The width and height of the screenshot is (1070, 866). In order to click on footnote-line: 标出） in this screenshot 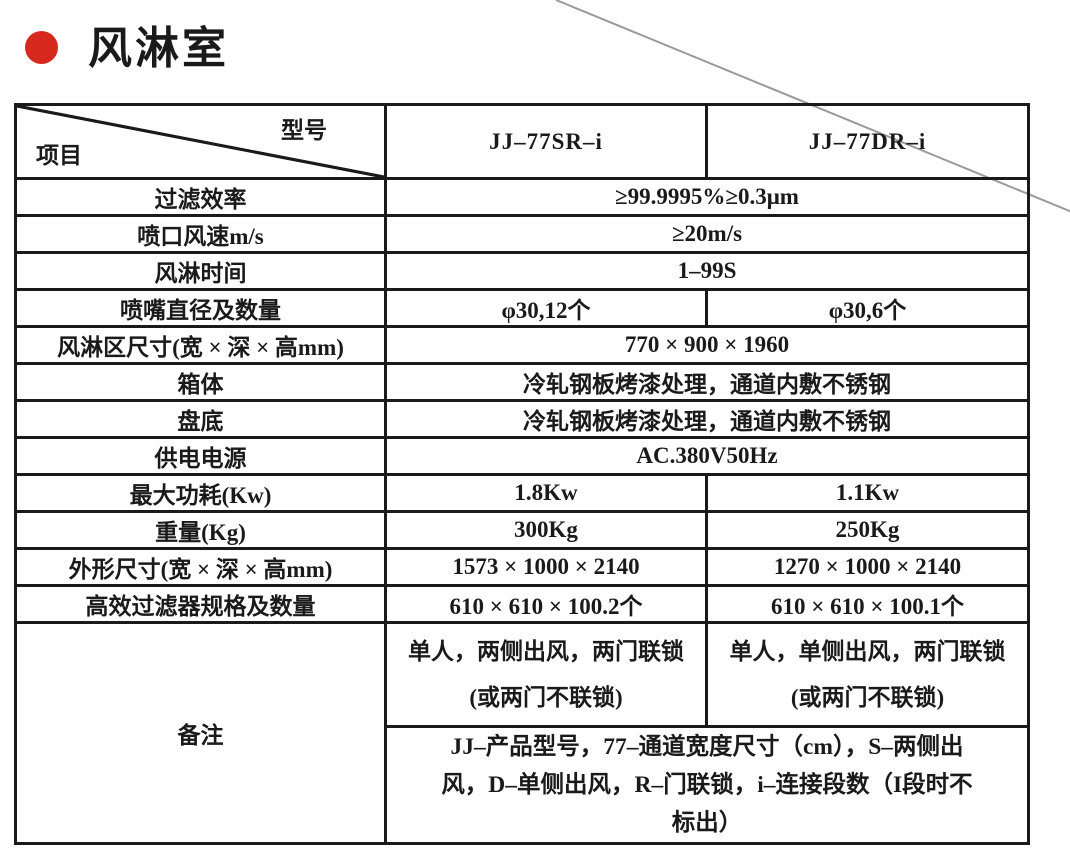, I will do `click(707, 823)`.